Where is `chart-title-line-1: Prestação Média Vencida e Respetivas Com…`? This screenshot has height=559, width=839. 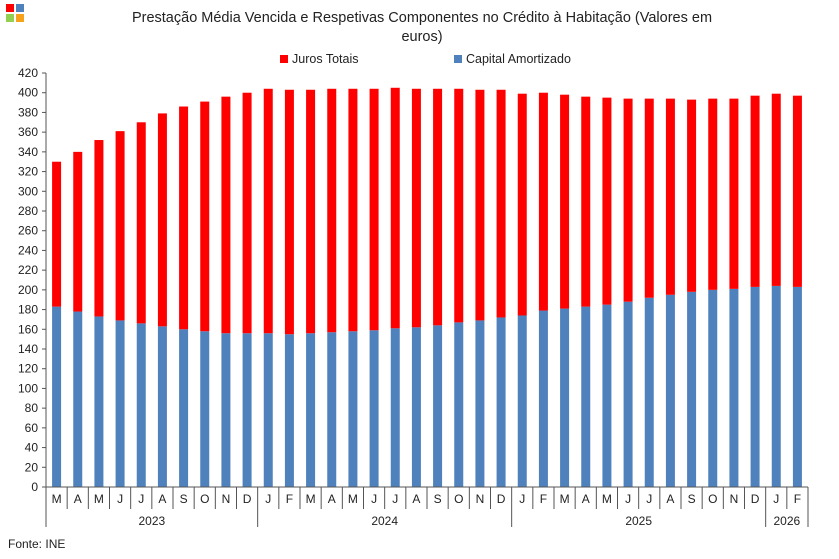 chart-title-line-1: Prestação Média Vencida e Respetivas Com… is located at coordinates (422, 18).